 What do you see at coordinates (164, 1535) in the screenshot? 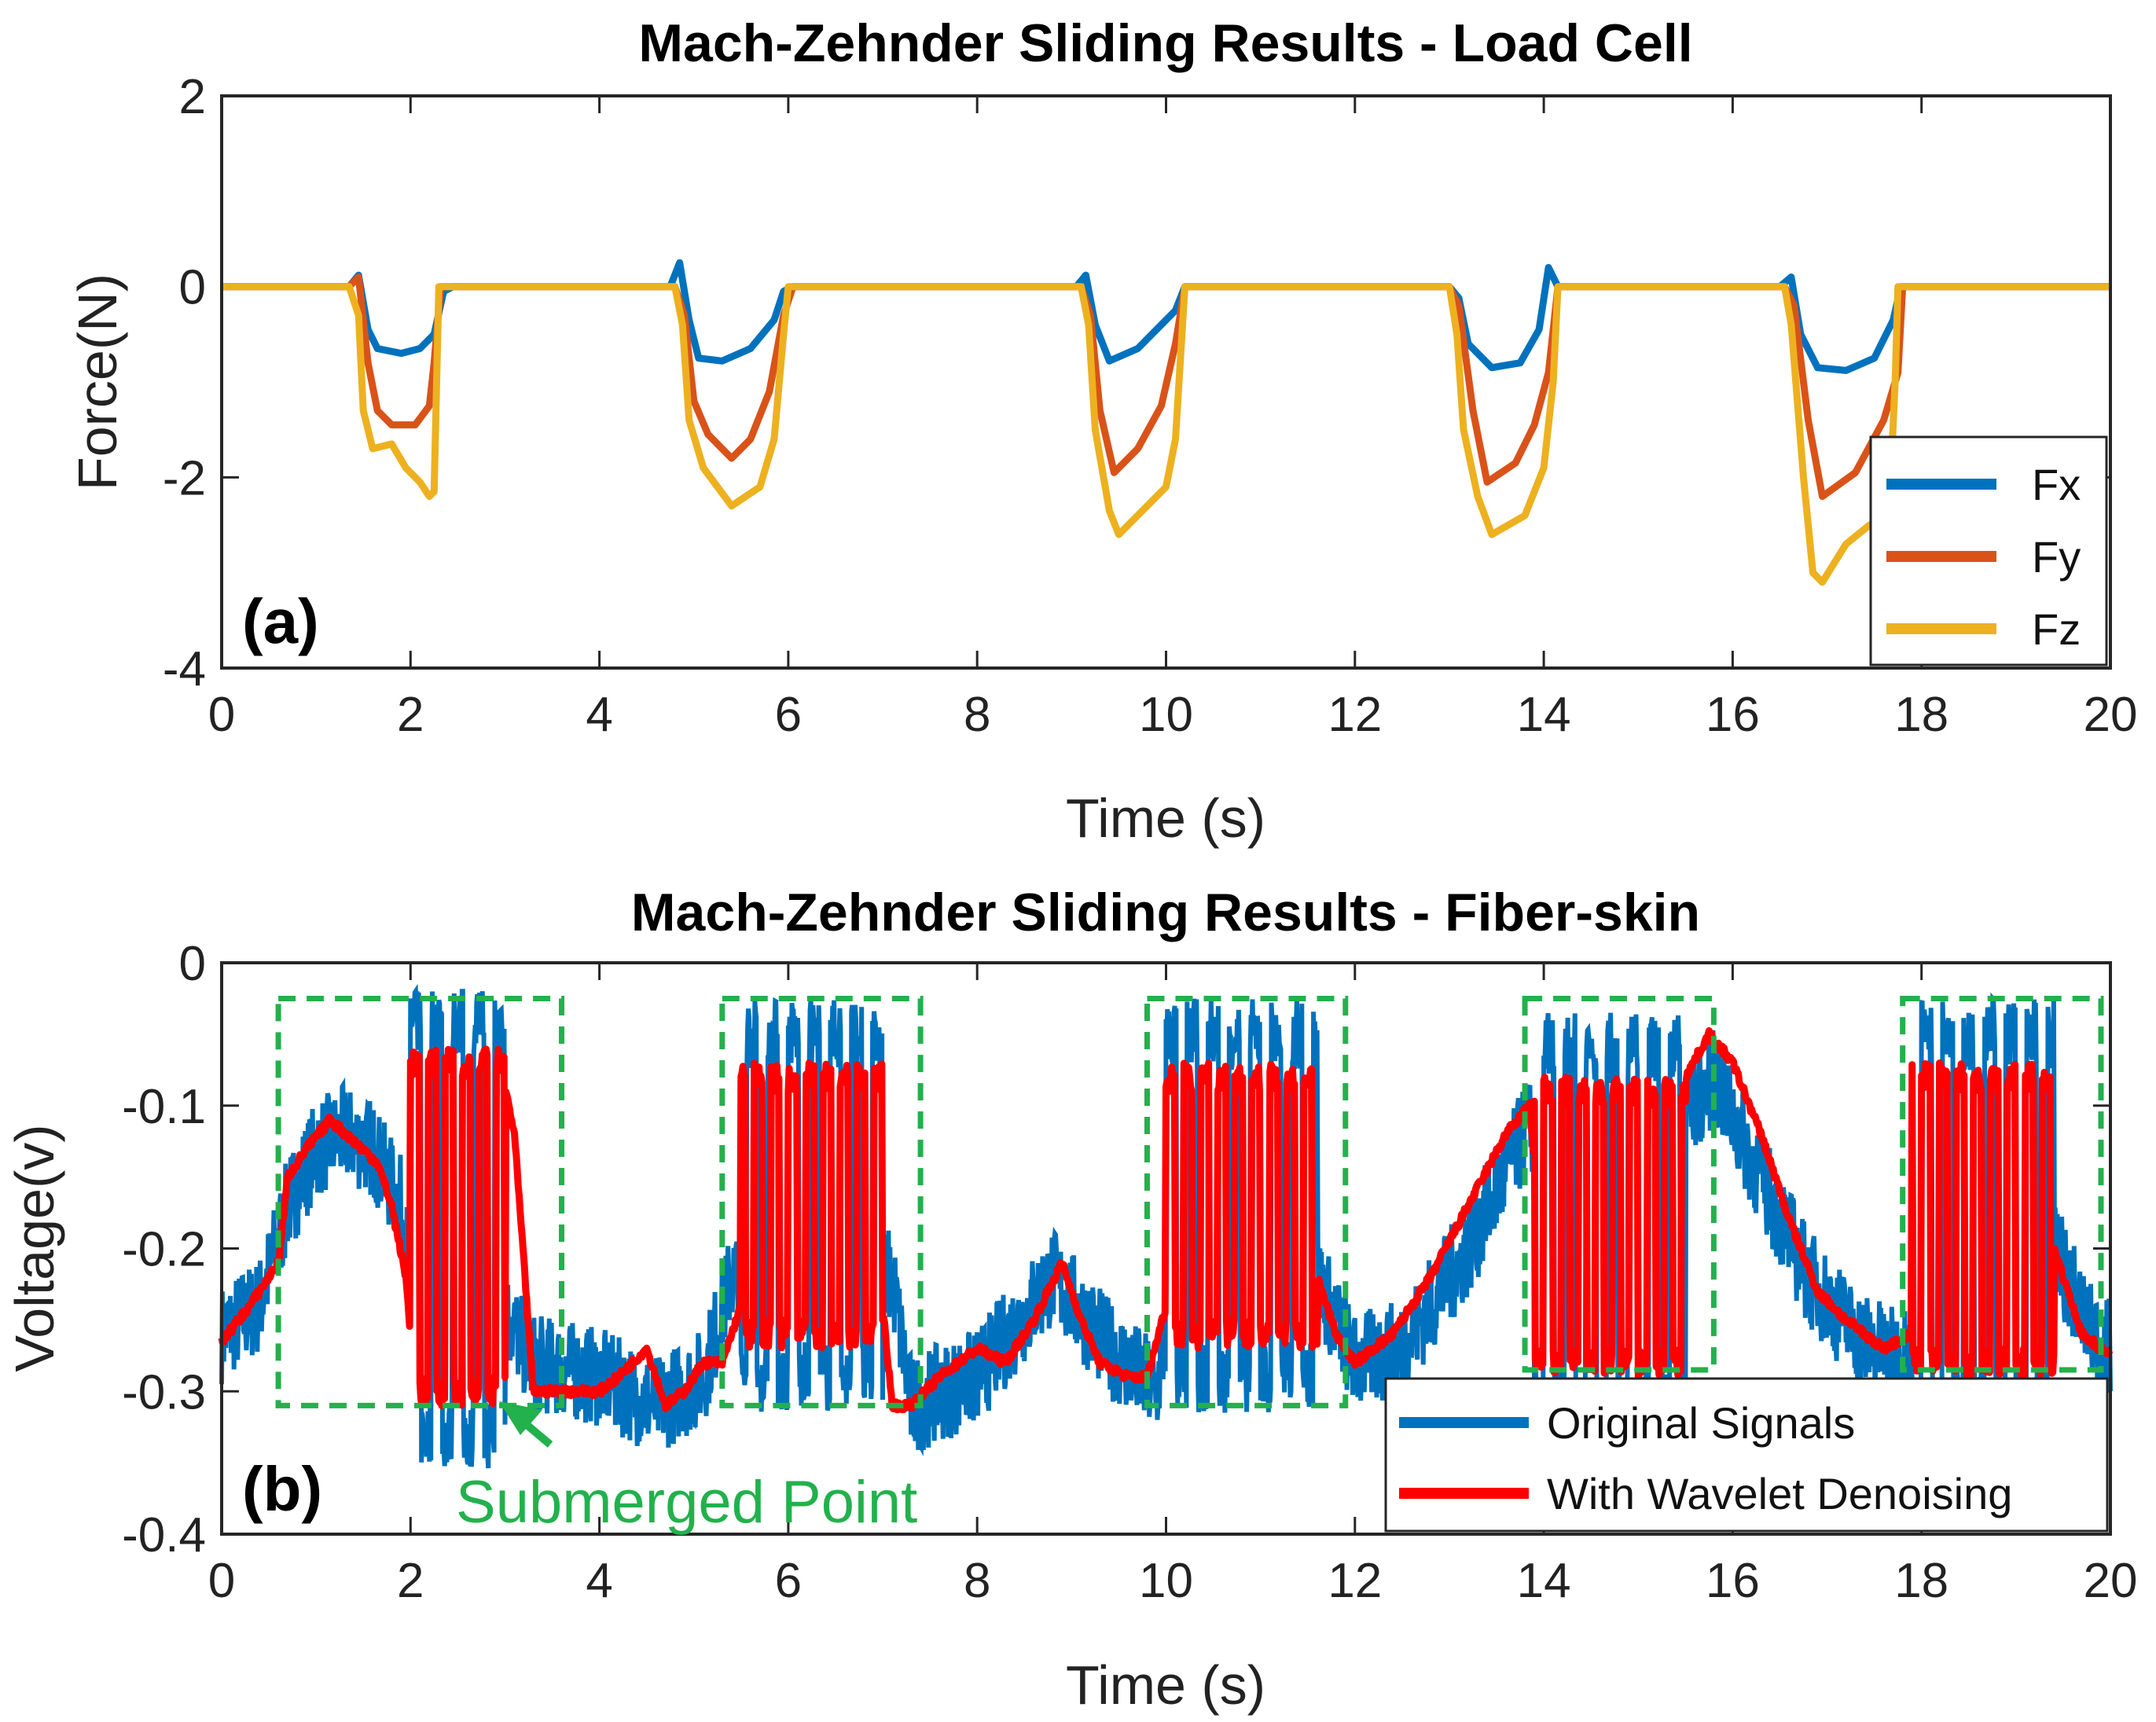
I see `y-tick-label: -0.4` at bounding box center [164, 1535].